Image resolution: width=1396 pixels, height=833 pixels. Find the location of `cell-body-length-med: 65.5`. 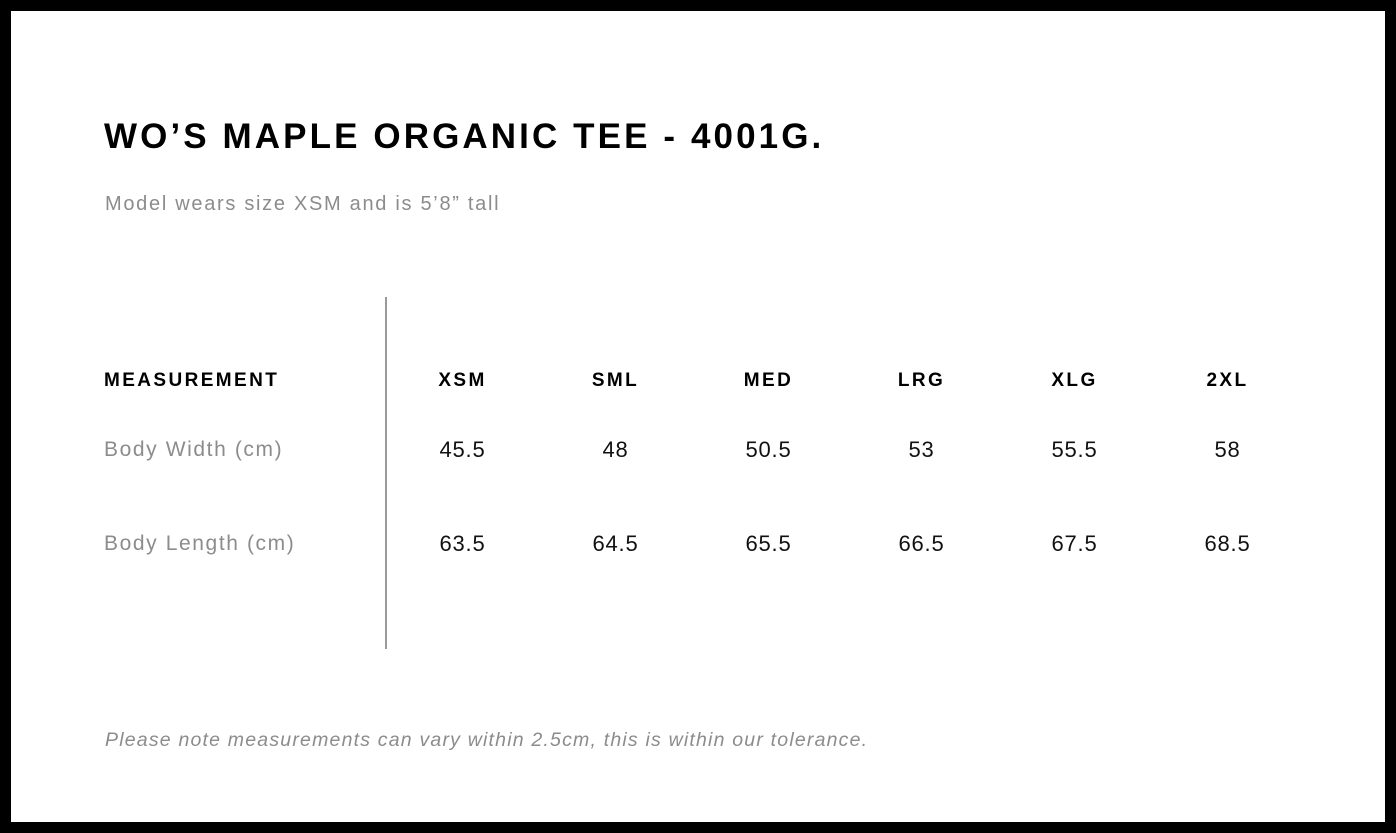

cell-body-length-med: 65.5 is located at coordinates (768, 543).